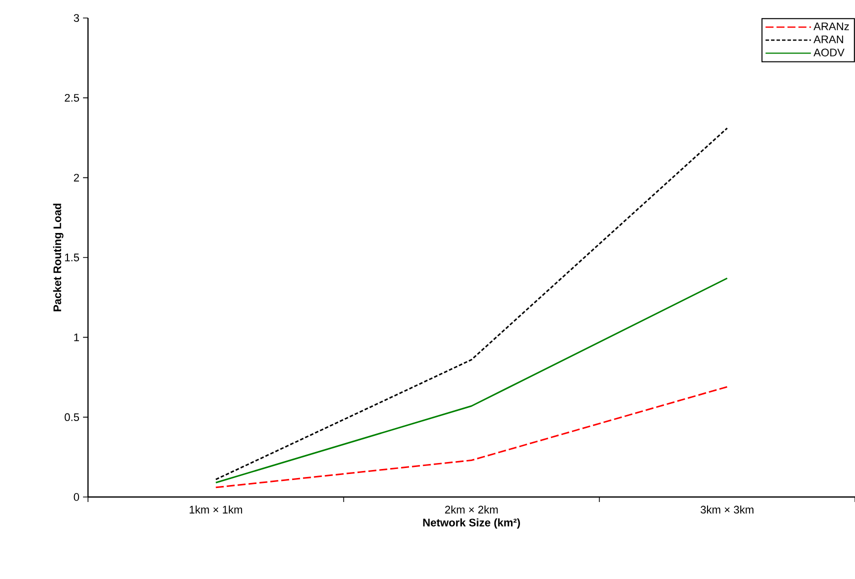  Describe the element at coordinates (58, 258) in the screenshot. I see `y-axis-title: Packet Routing Load` at that location.